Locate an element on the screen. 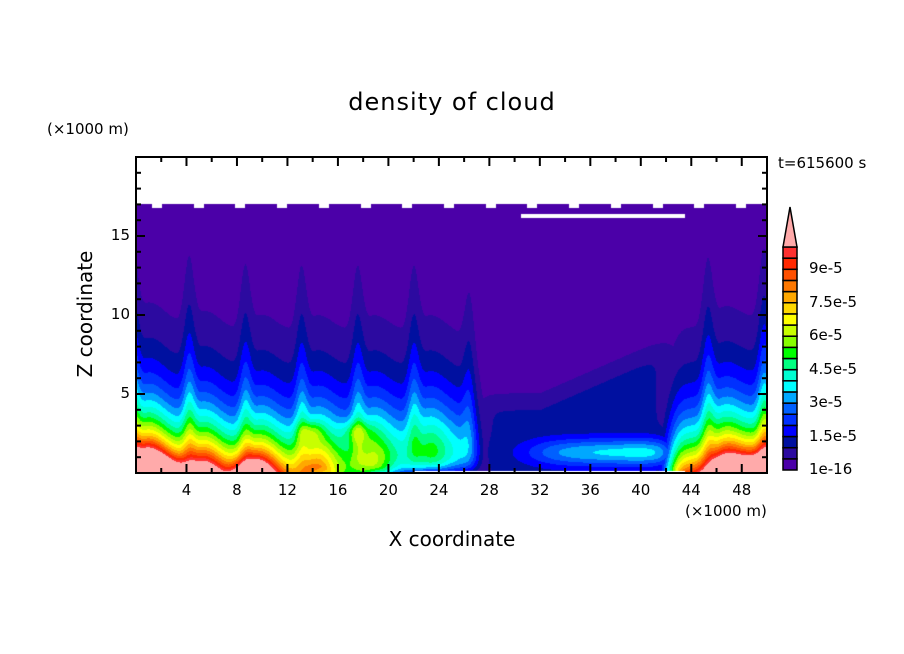  time-annotation: t=615600 s is located at coordinates (822, 163).